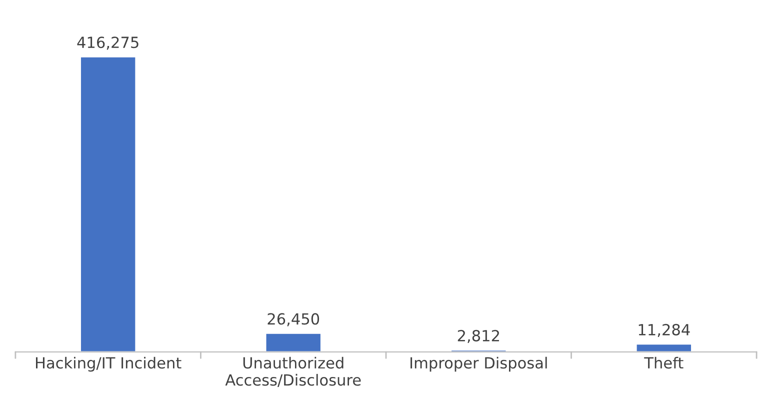 This screenshot has width=772, height=419. I want to click on data-label: 2,812, so click(478, 337).